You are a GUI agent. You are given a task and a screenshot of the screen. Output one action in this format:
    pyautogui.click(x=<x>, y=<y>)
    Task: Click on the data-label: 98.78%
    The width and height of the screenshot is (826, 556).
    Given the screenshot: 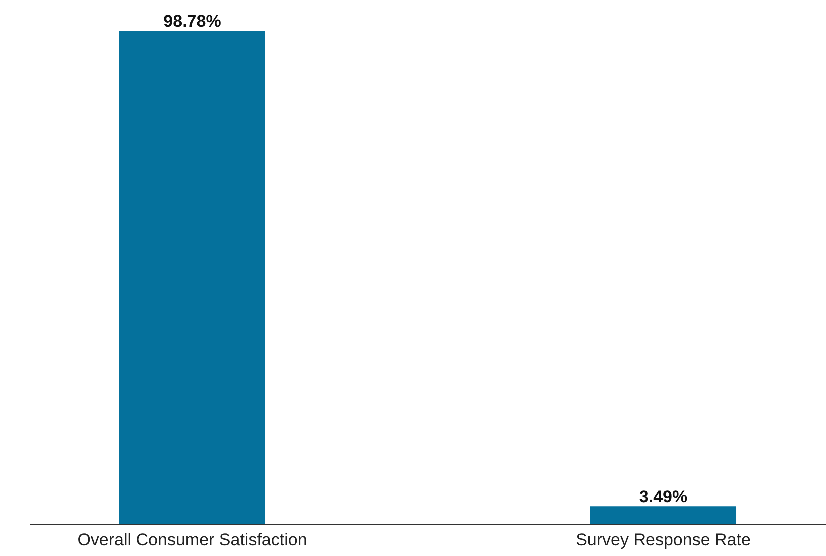 What is the action you would take?
    pyautogui.click(x=193, y=21)
    